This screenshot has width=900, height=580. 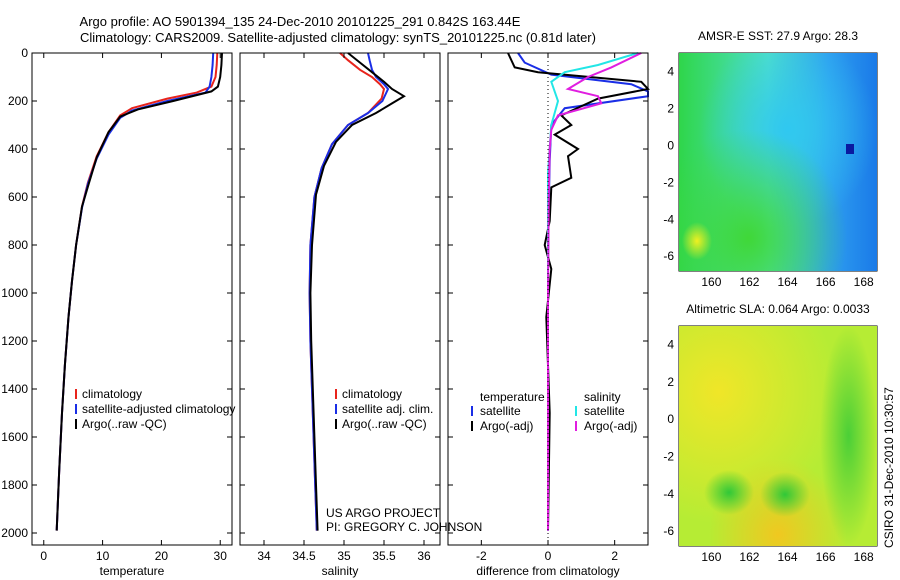 I want to click on legend-label: satellite-adjusted climatology, so click(x=158, y=409).